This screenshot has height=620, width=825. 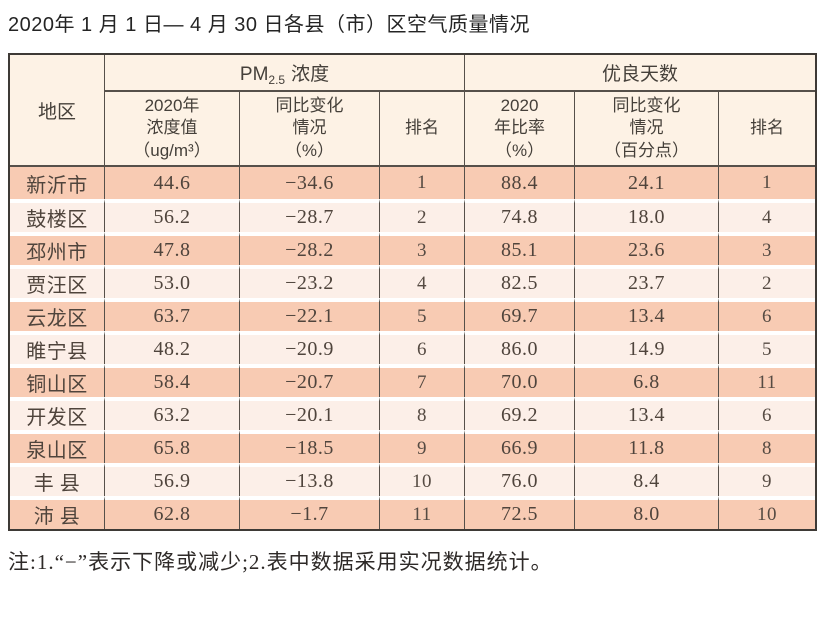 What do you see at coordinates (57, 512) in the screenshot?
I see `region-cell: 沛 县` at bounding box center [57, 512].